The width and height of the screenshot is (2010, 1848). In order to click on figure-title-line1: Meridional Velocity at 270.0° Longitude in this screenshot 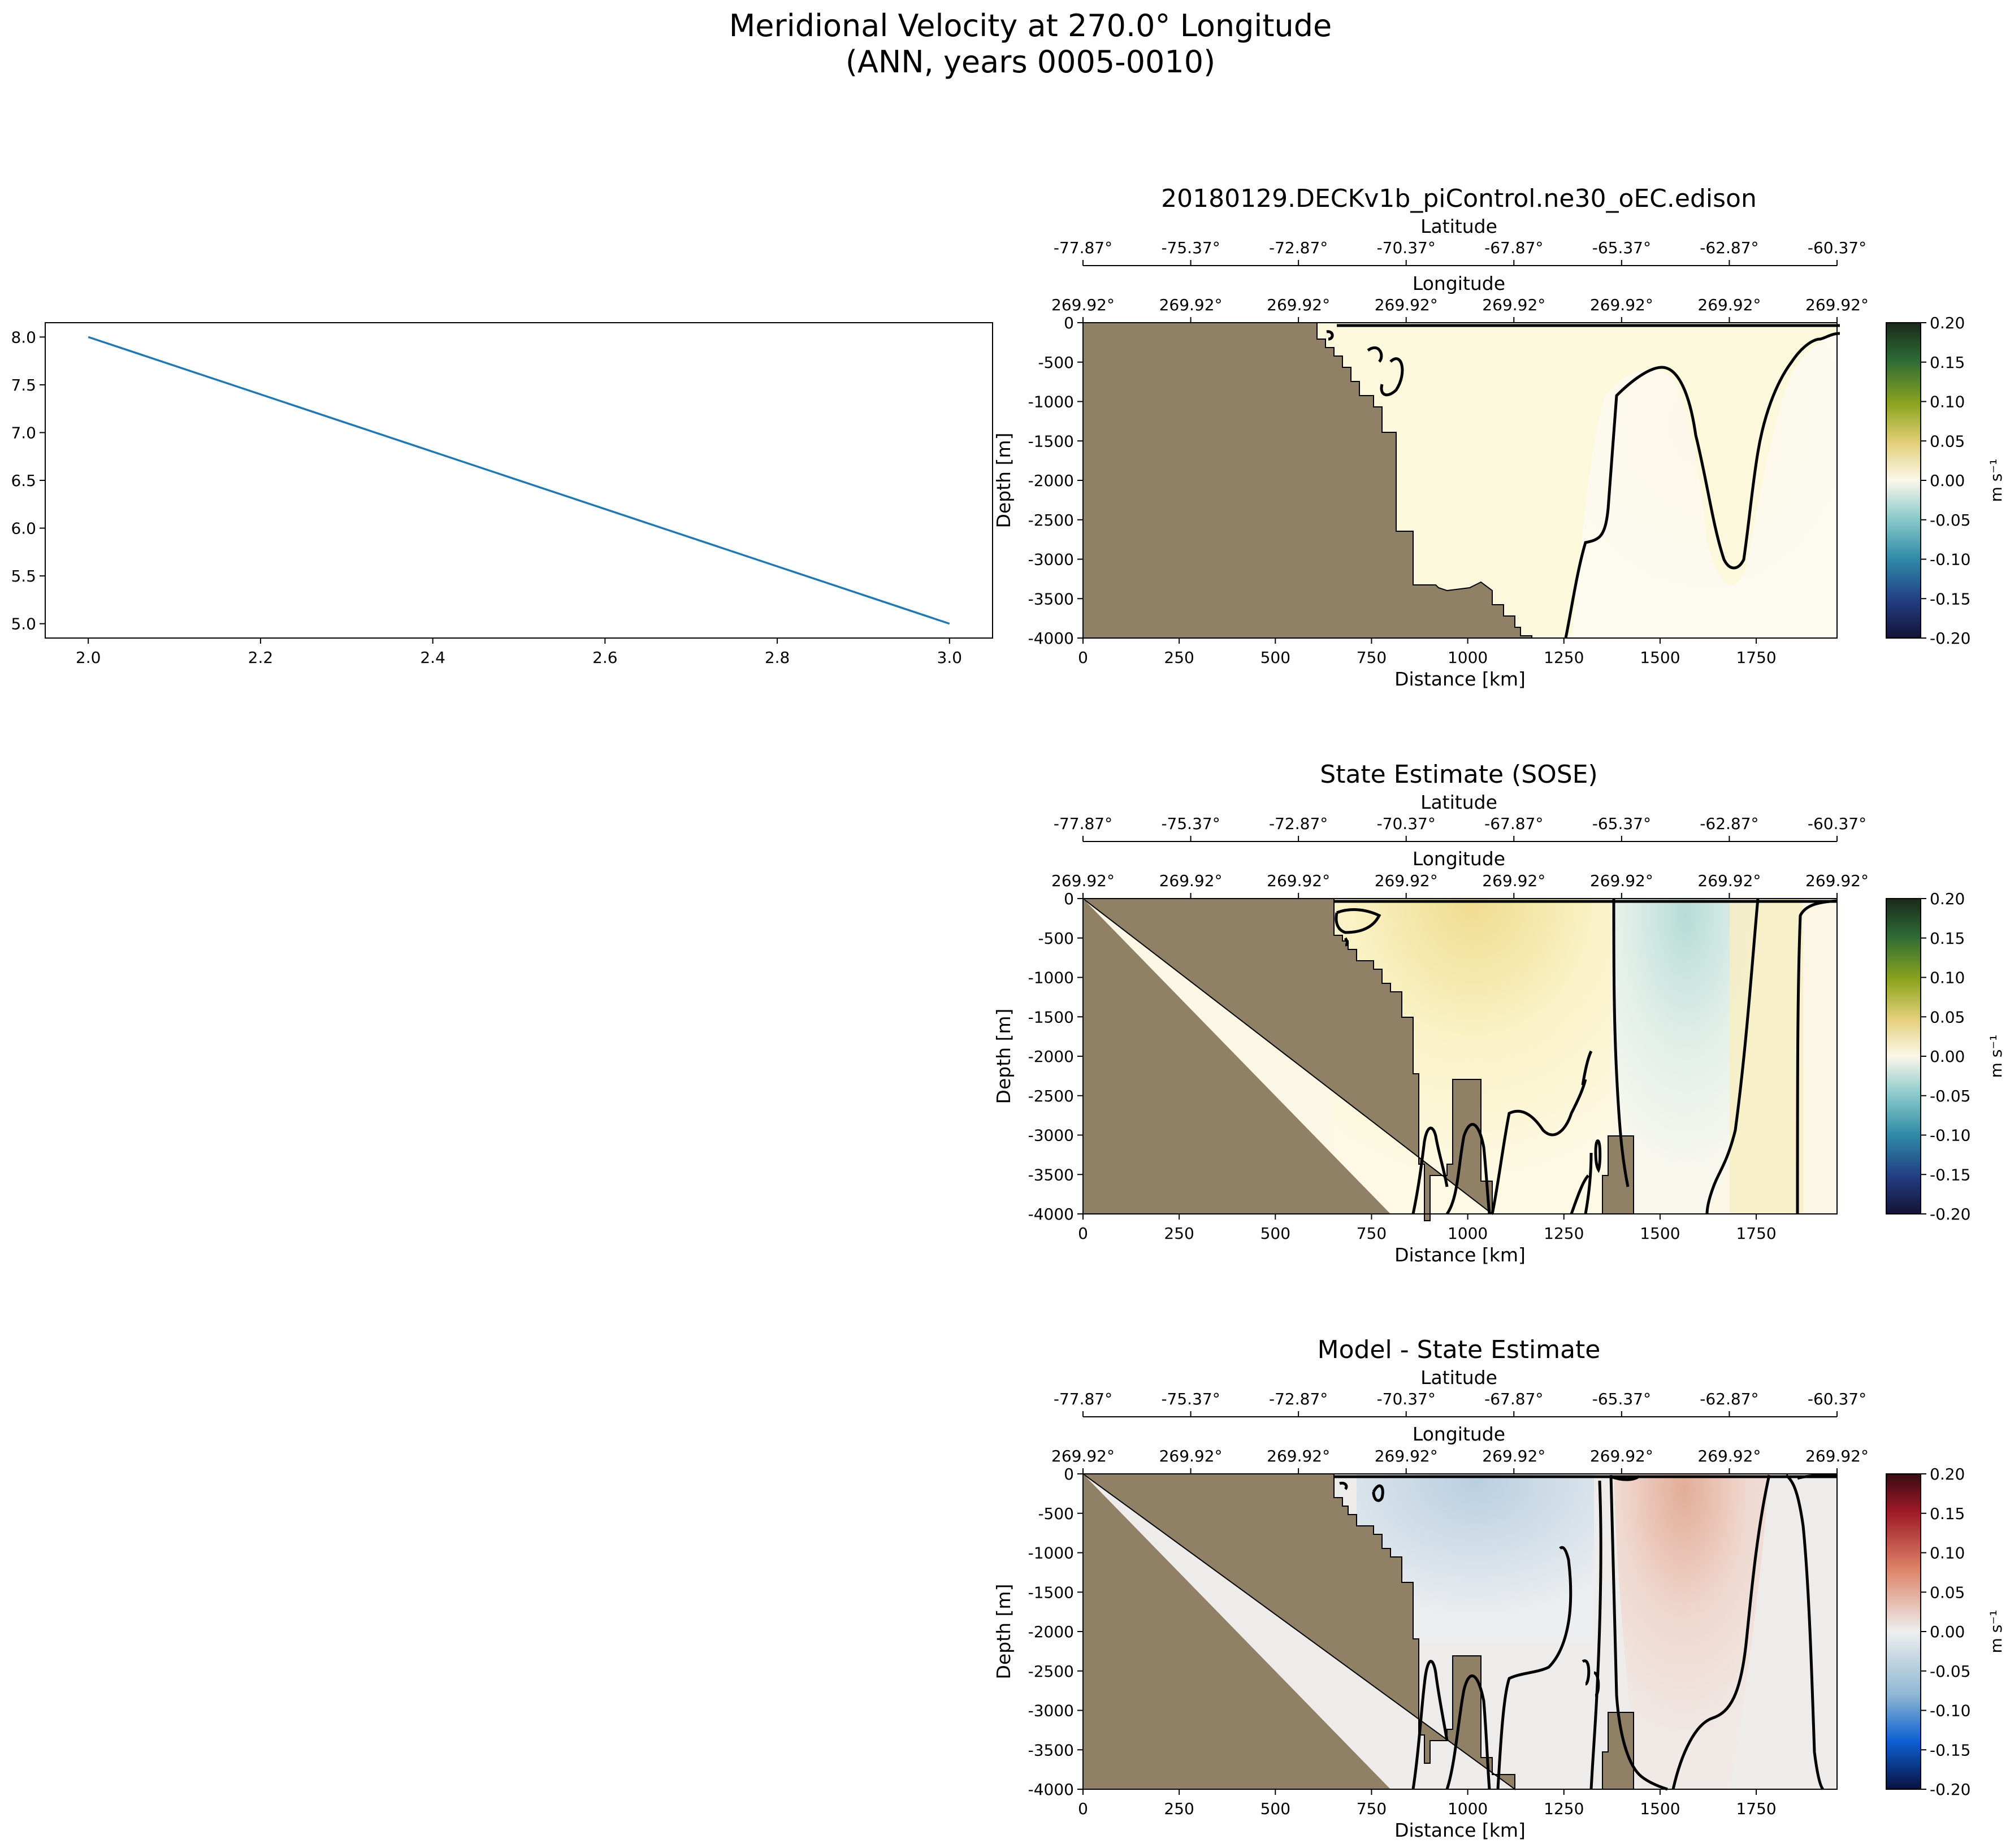, I will do `click(1030, 26)`.